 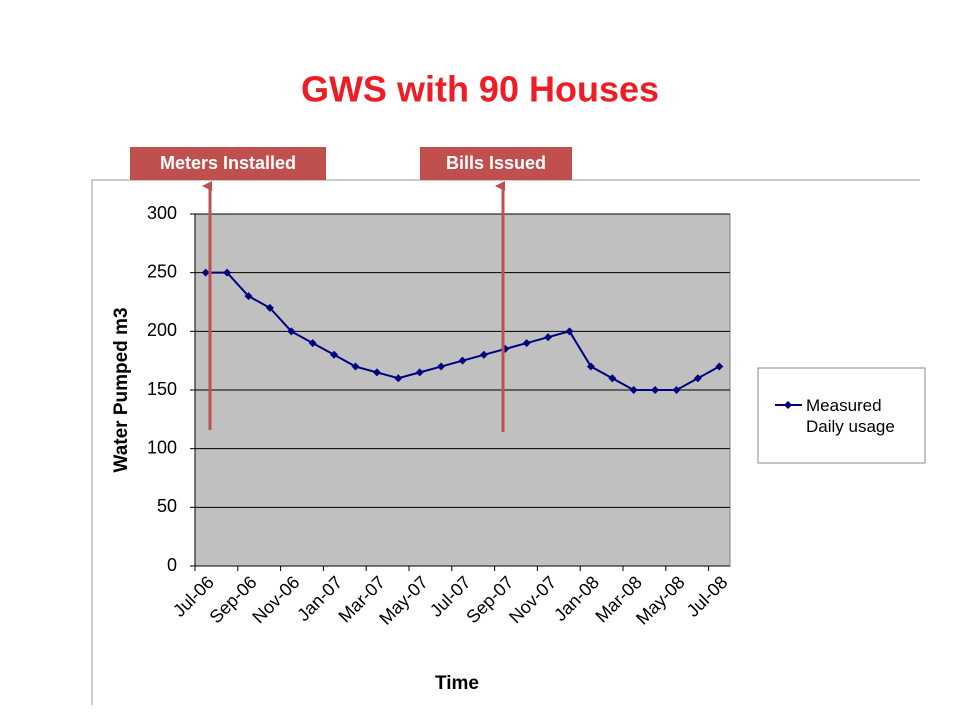 I want to click on y-tick-label: 250, so click(x=162, y=271).